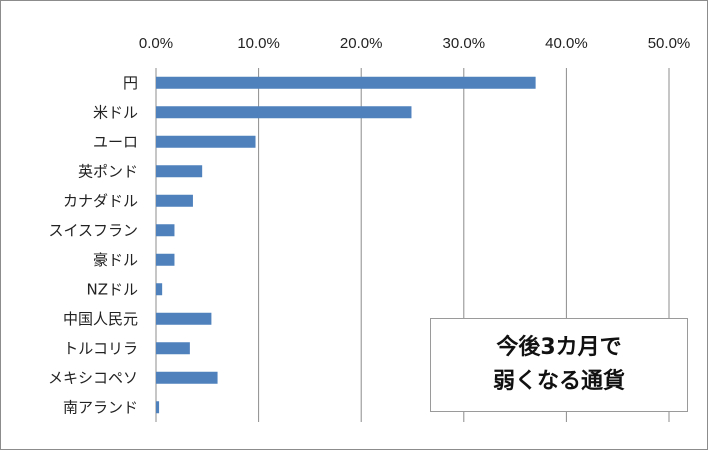 This screenshot has width=708, height=450. I want to click on chart-title-line-2: 弱くなる通貨, so click(558, 381).